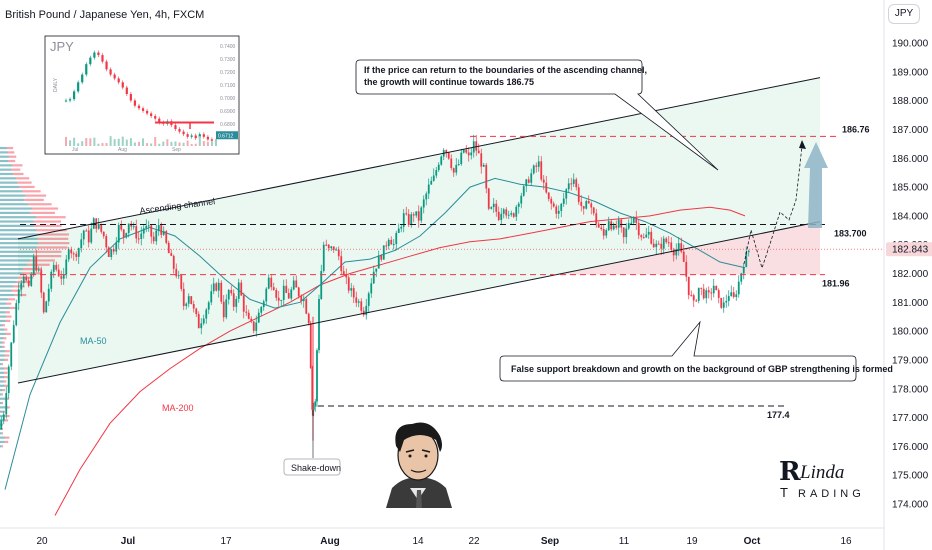 The width and height of the screenshot is (932, 550). What do you see at coordinates (418, 451) in the screenshot?
I see `portrait-brows` at bounding box center [418, 451].